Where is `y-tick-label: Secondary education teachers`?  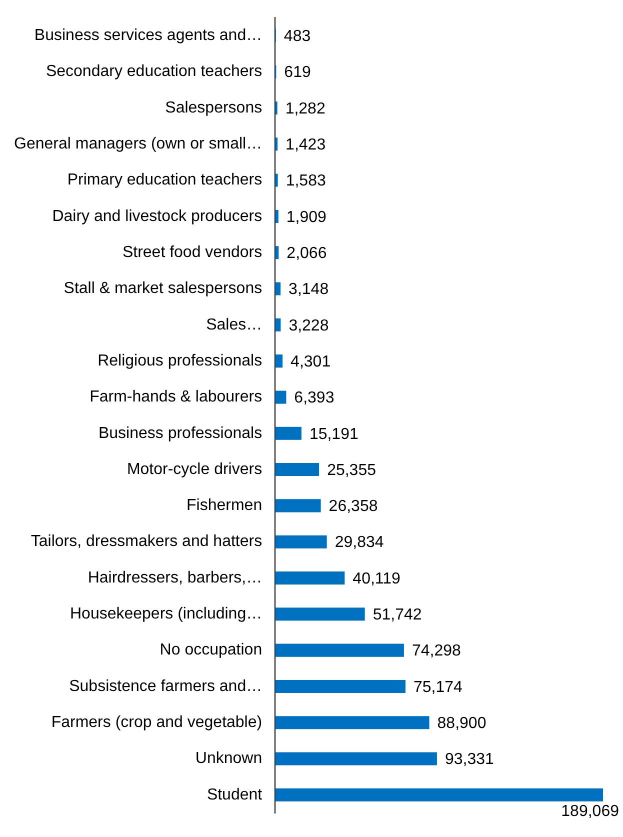
y-tick-label: Secondary education teachers is located at coordinates (154, 71).